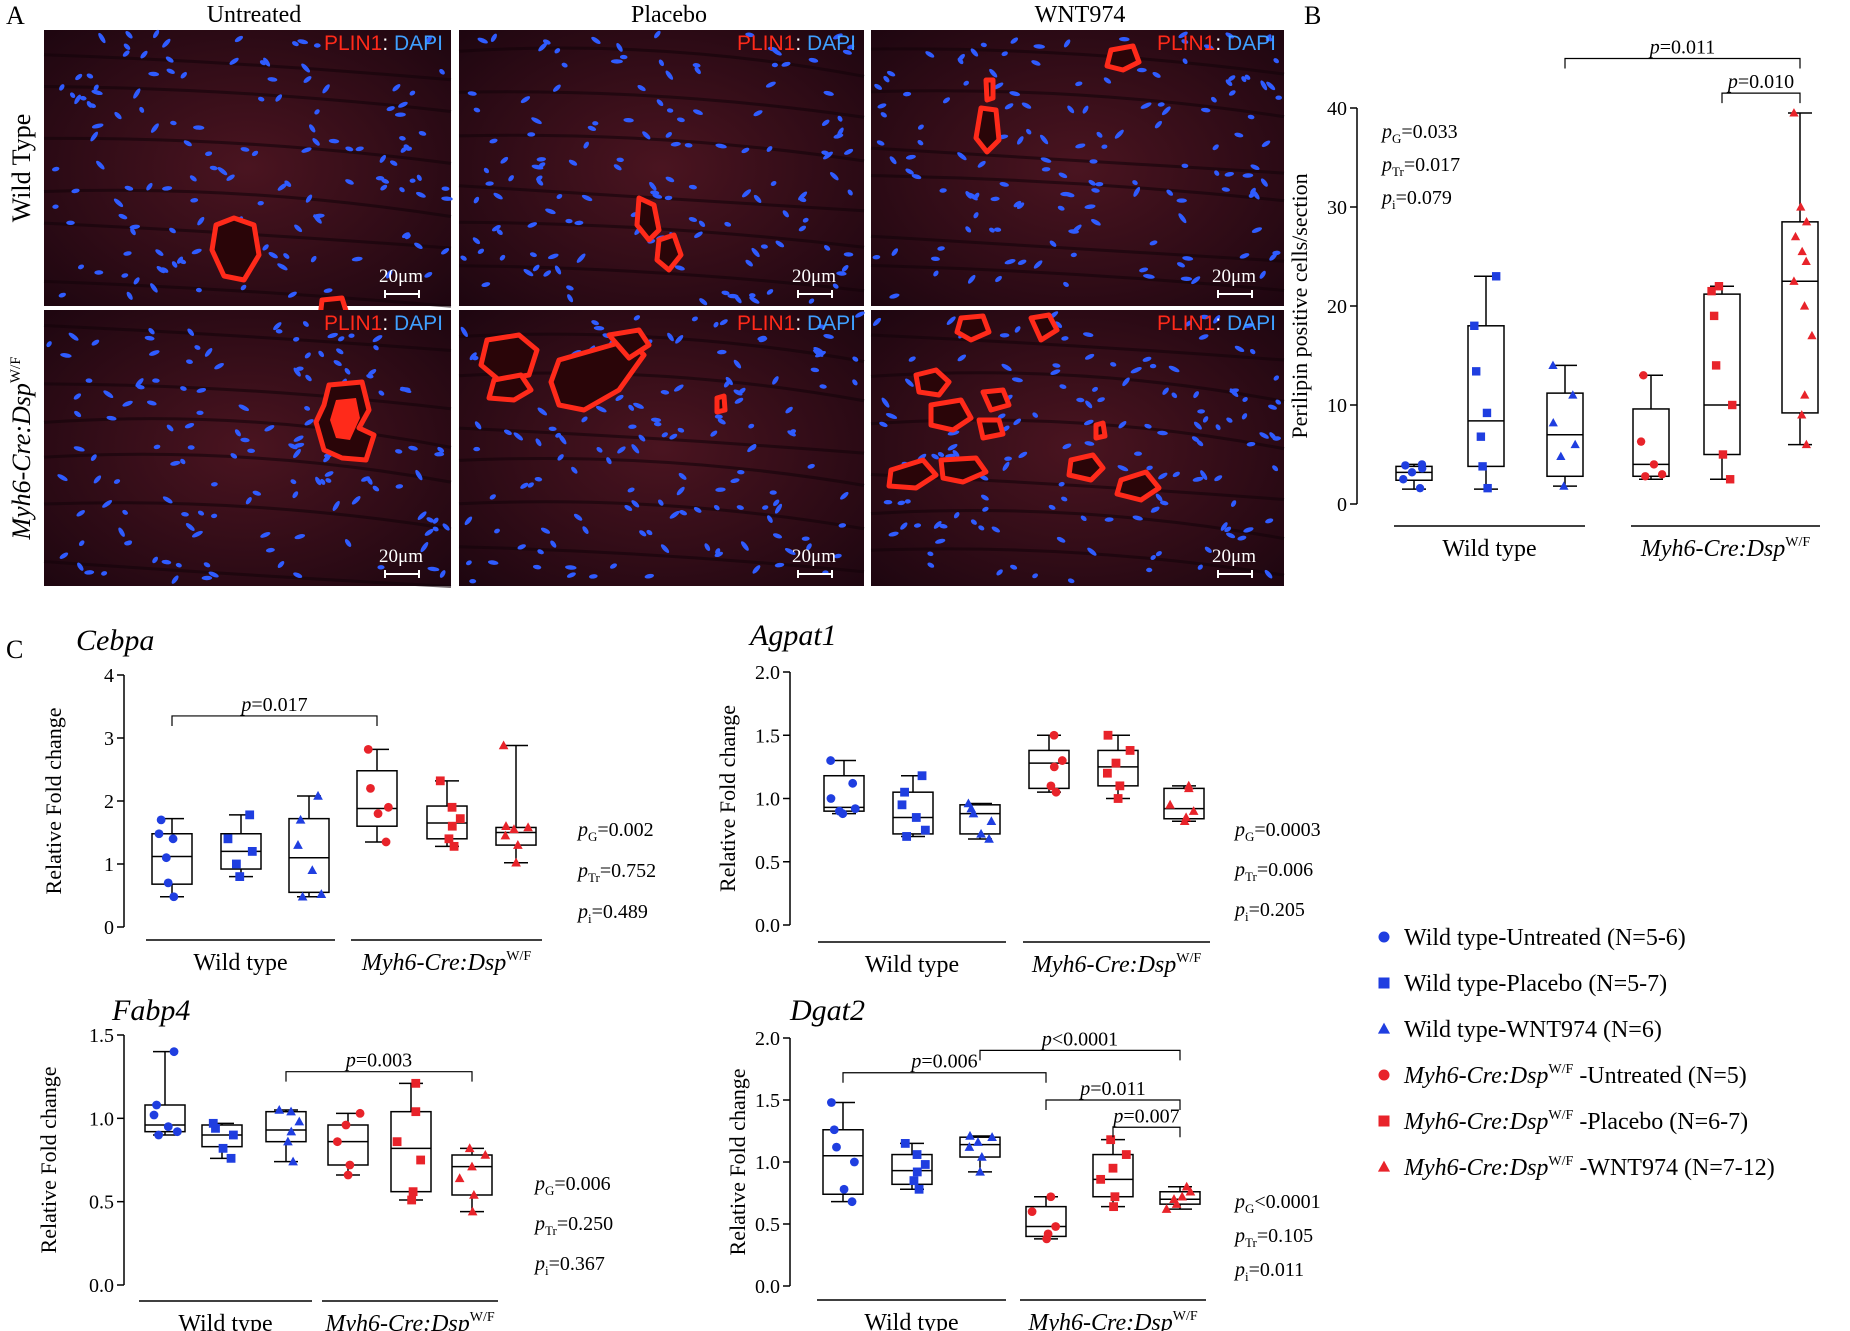  What do you see at coordinates (767, 736) in the screenshot?
I see `y-tick-label: 1.5` at bounding box center [767, 736].